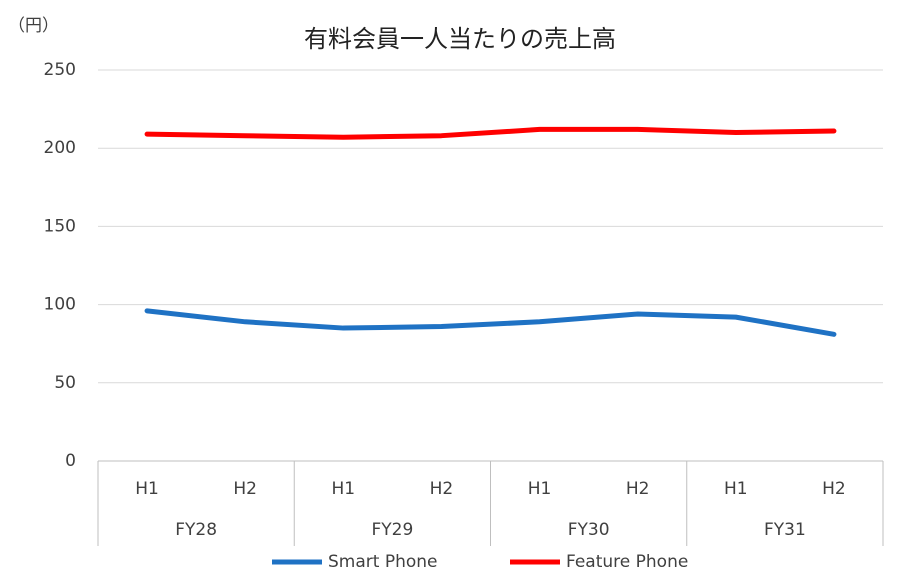  What do you see at coordinates (627, 562) in the screenshot?
I see `legend-label: Feature Phone` at bounding box center [627, 562].